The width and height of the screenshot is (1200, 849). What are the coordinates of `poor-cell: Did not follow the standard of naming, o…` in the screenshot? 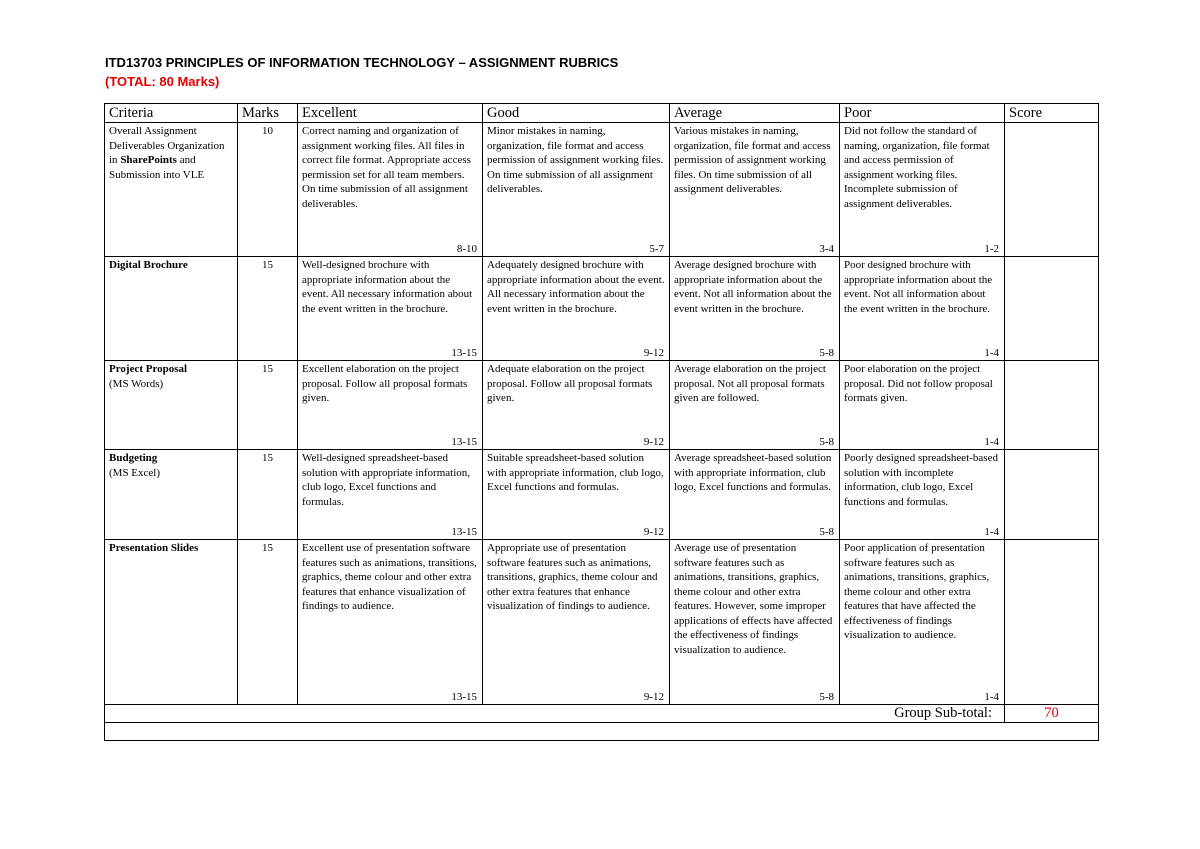 It's located at (922, 189).